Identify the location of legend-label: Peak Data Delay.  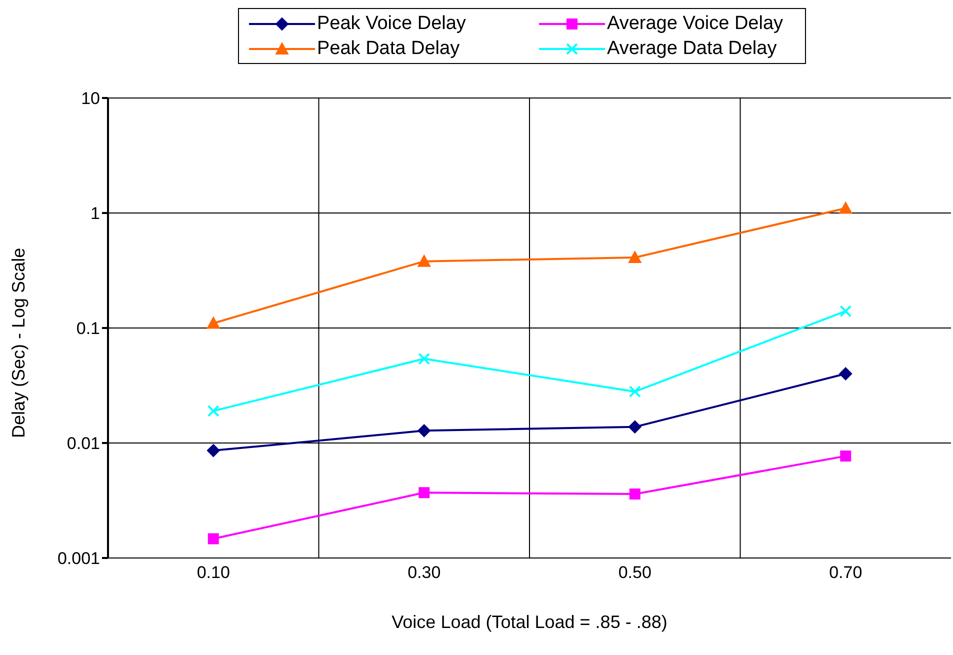
(388, 49).